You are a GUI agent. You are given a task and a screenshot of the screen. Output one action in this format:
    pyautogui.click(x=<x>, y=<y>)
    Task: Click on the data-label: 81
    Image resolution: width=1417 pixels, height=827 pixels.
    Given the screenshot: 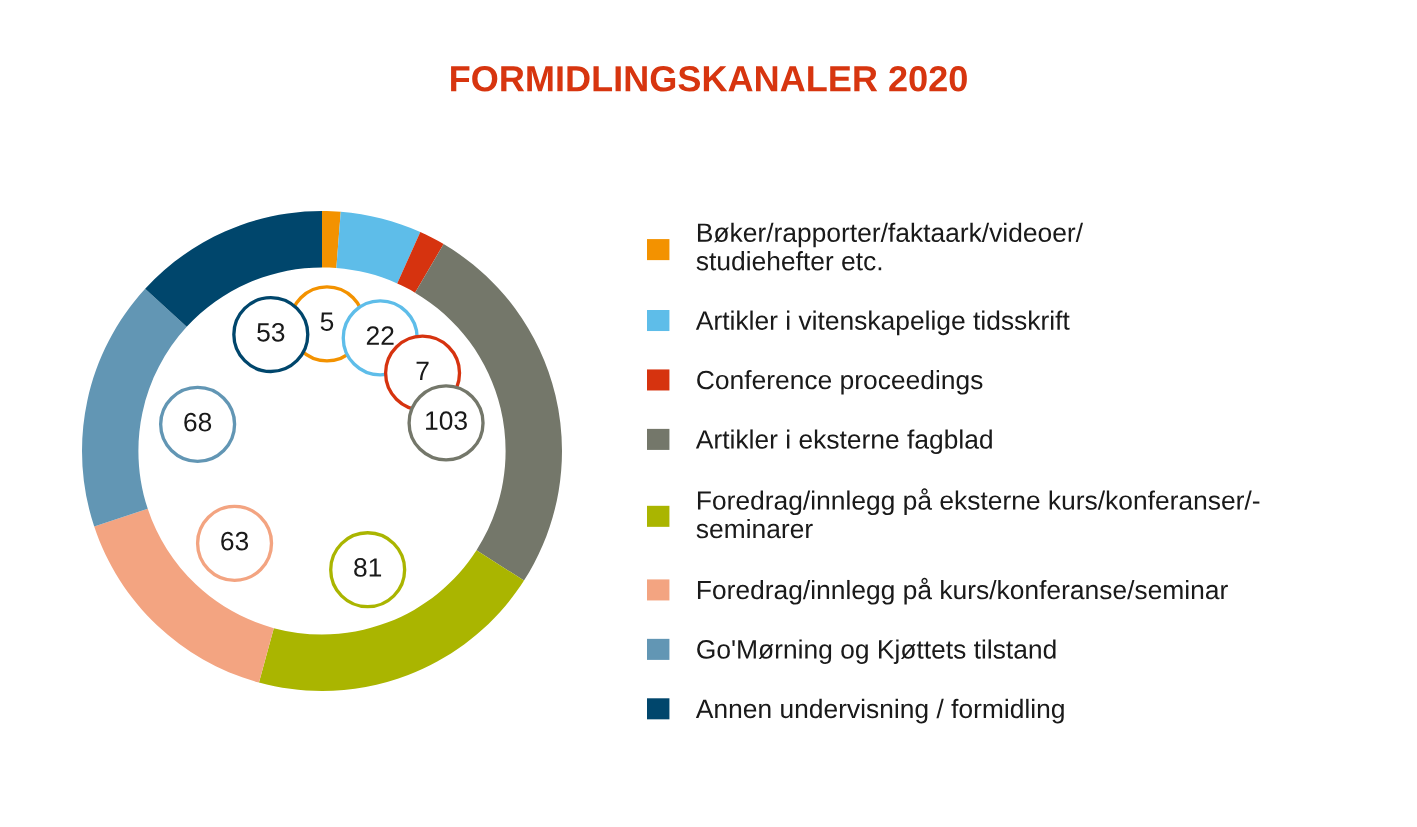 What is the action you would take?
    pyautogui.click(x=368, y=567)
    